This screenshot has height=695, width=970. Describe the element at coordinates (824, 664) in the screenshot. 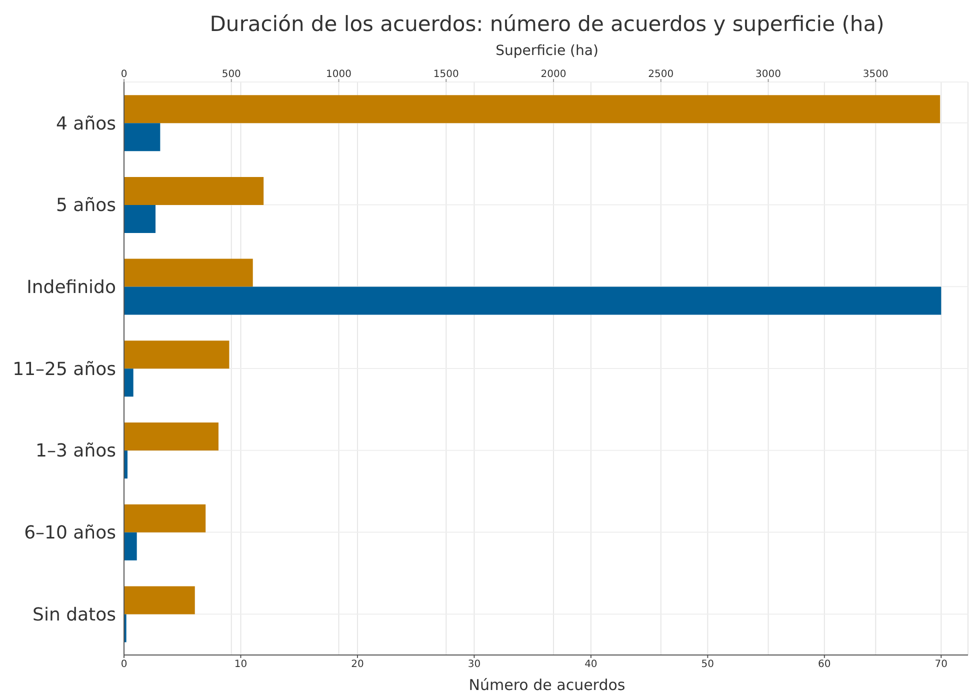

I see `x-tick-label: 60` at that location.